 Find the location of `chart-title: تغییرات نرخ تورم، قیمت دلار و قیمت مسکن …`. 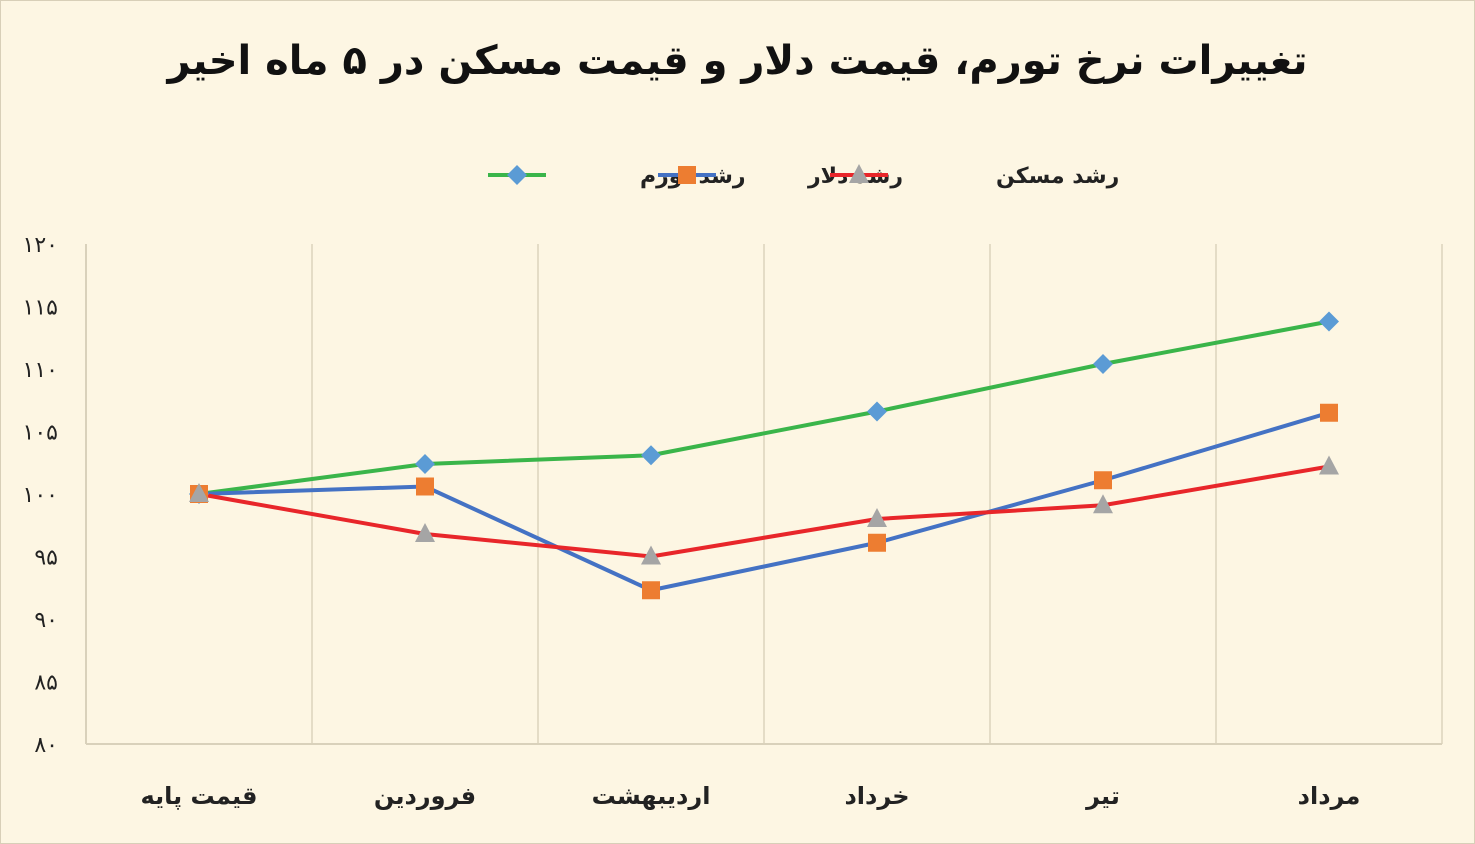

chart-title: تغییرات نرخ تورم، قیمت دلار و قیمت مسکن … is located at coordinates (737, 61).